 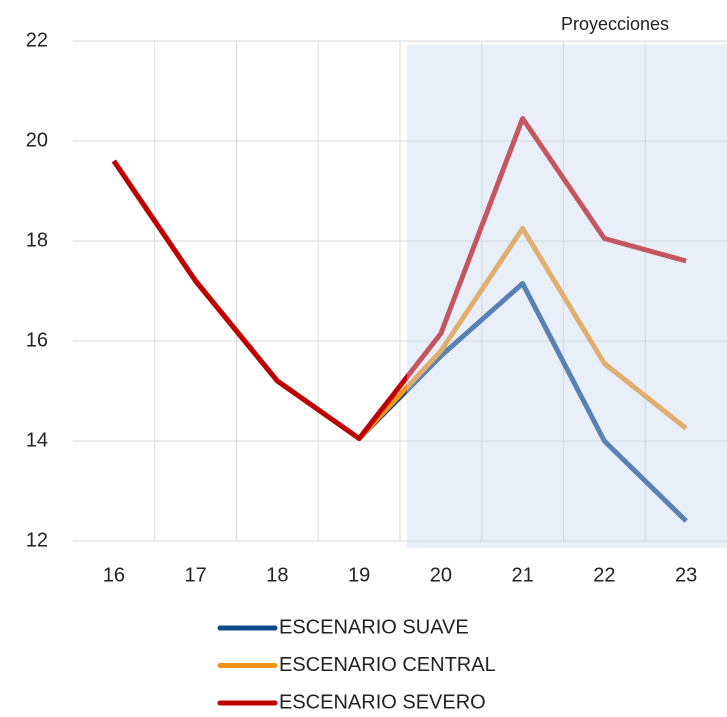 I want to click on y-tick-label: 18, so click(x=37, y=240).